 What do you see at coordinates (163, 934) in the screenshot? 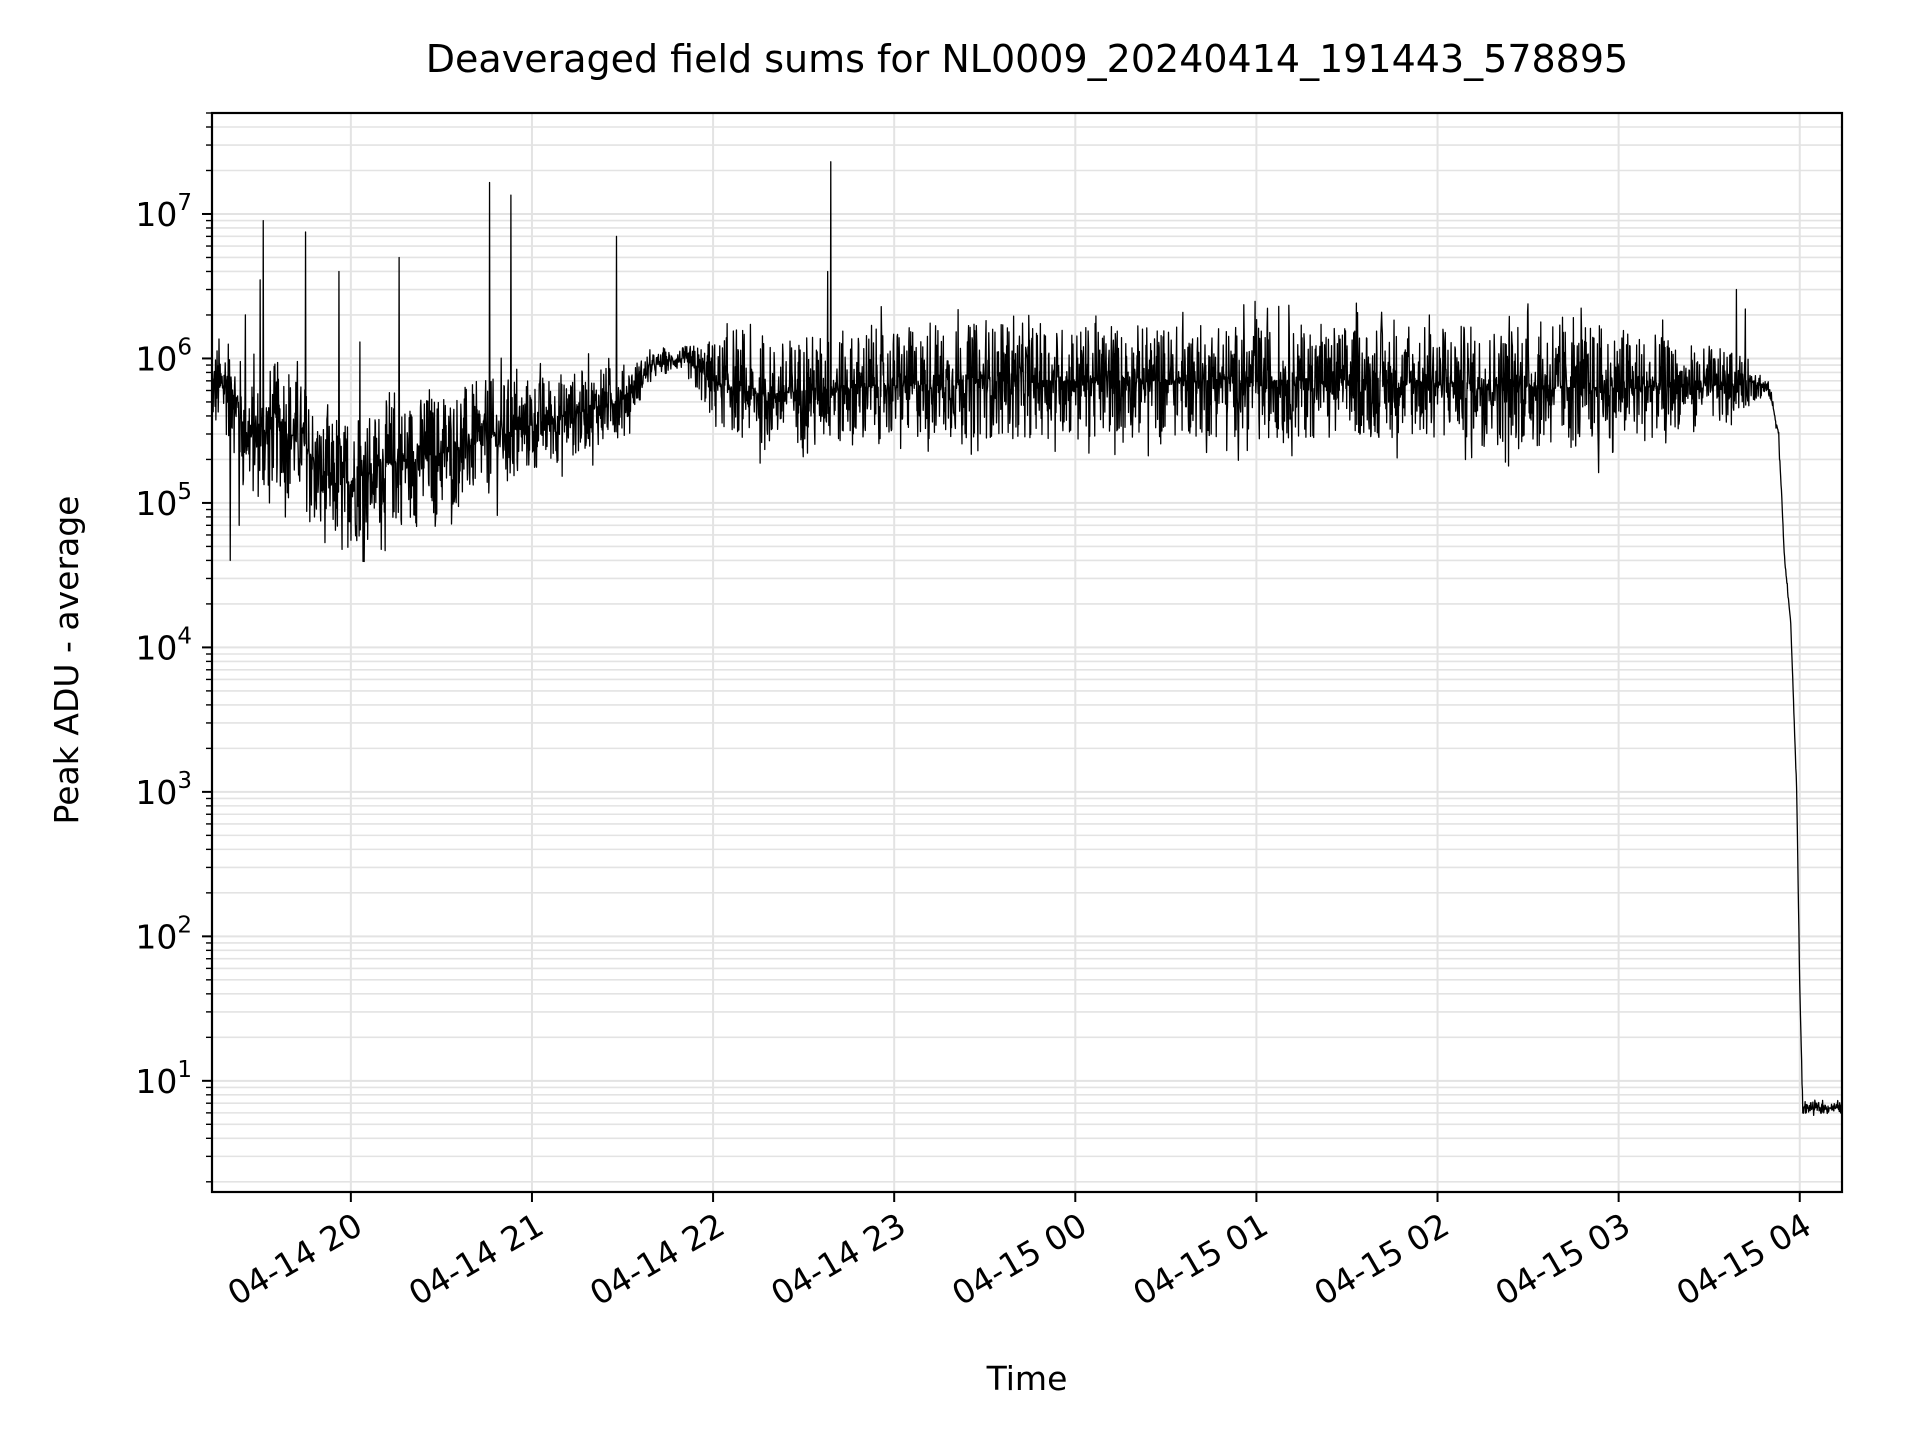
I see `y-tick-label: 10²` at bounding box center [163, 934].